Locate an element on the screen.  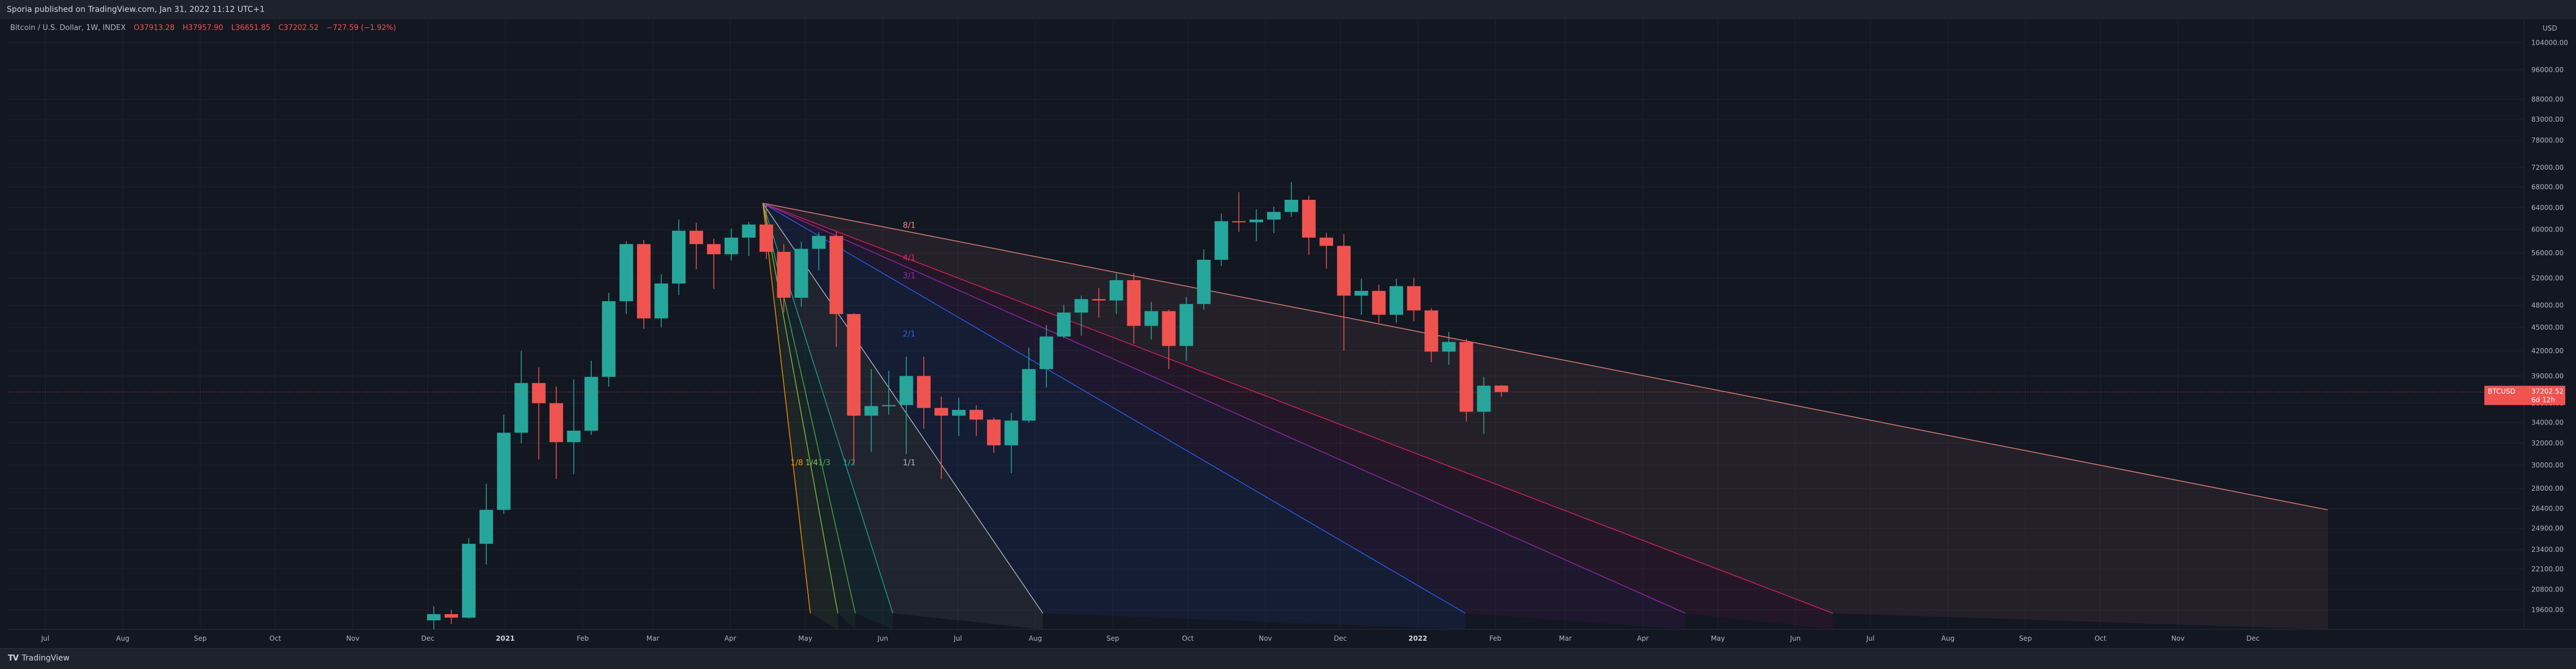
y-tick-label: 22100.00 is located at coordinates (2547, 569).